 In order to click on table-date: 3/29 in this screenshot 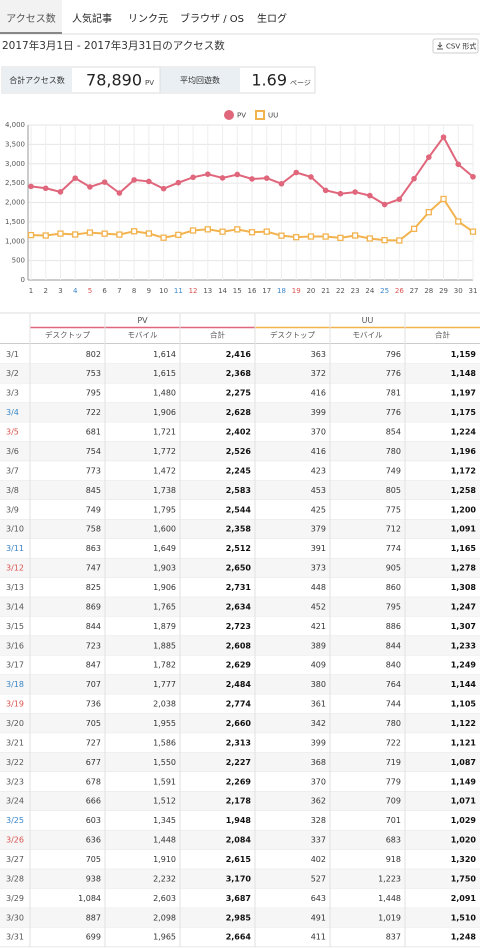, I will do `click(15, 898)`.